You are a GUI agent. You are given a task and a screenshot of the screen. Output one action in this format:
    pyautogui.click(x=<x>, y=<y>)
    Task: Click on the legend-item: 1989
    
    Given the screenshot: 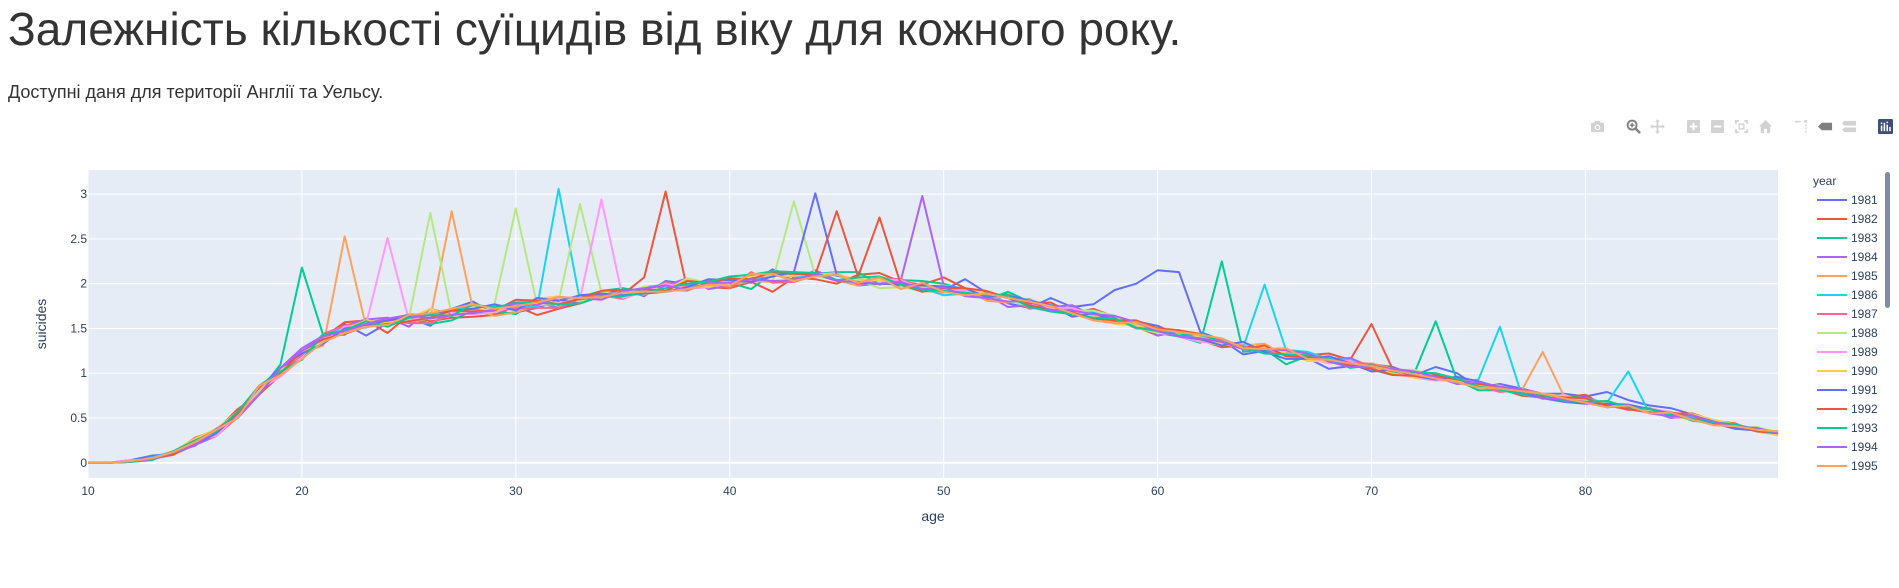 What is the action you would take?
    pyautogui.click(x=1847, y=352)
    